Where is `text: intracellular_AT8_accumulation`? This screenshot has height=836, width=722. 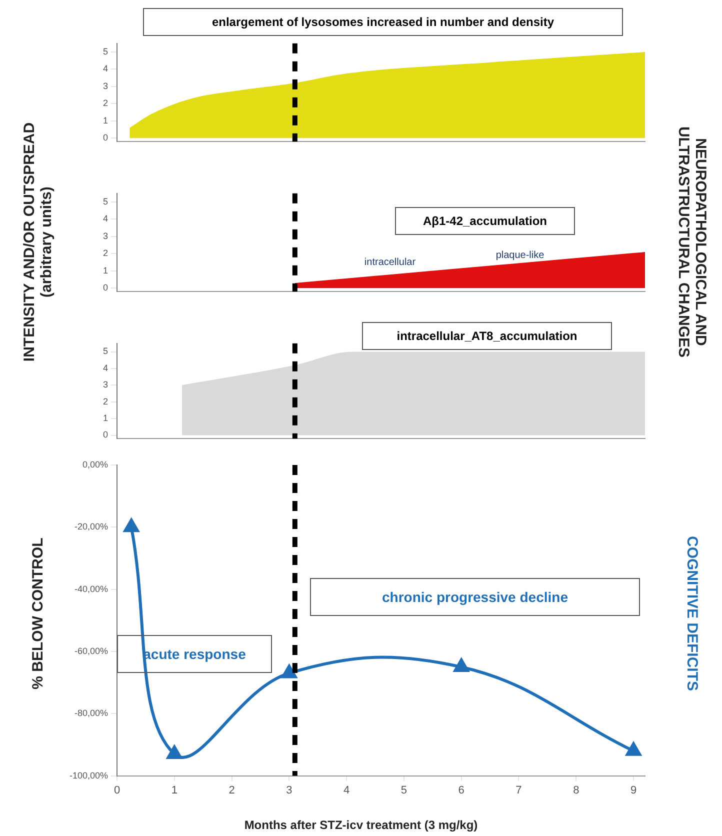
text: intracellular_AT8_accumulation is located at coordinates (487, 336).